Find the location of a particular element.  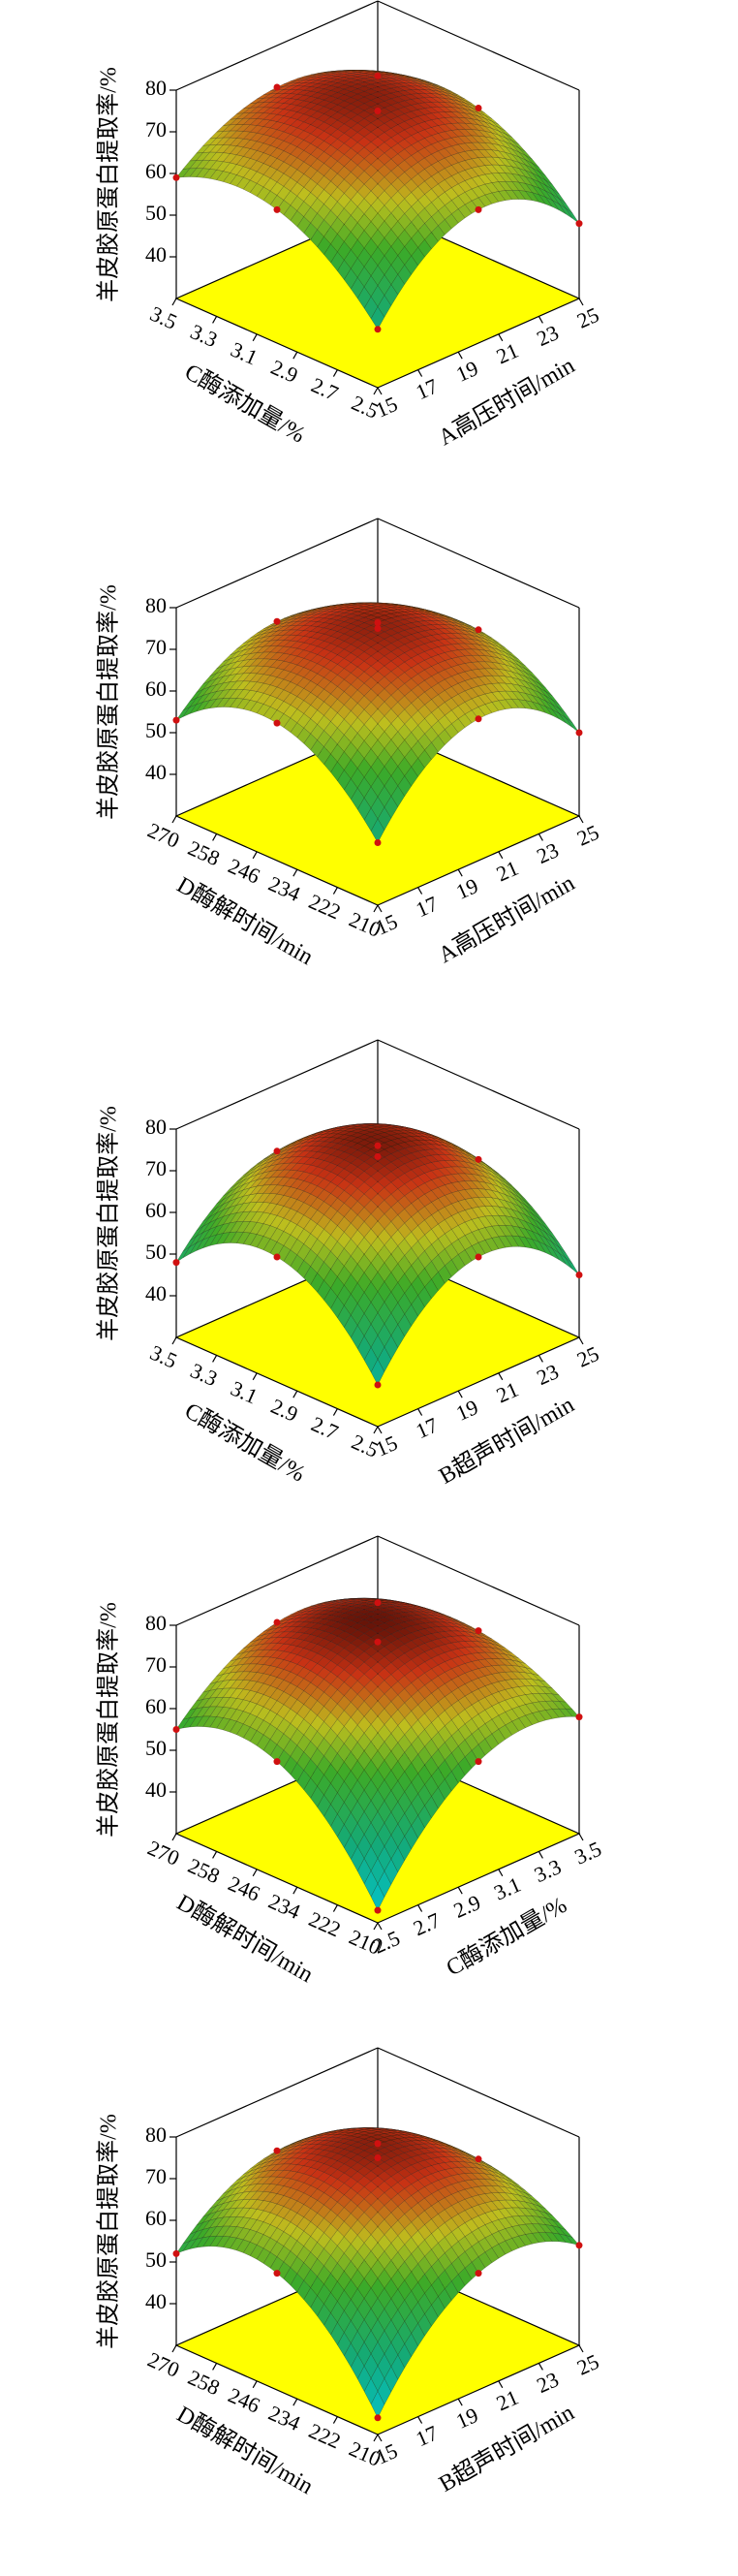

x-tick-label: 2.7 is located at coordinates (427, 1923).